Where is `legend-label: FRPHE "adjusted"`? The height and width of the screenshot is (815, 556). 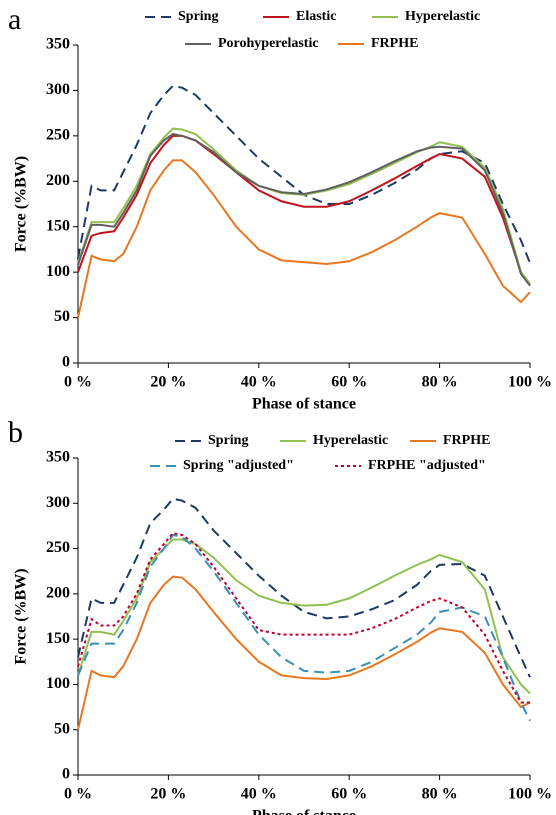
legend-label: FRPHE "adjusted" is located at coordinates (427, 465).